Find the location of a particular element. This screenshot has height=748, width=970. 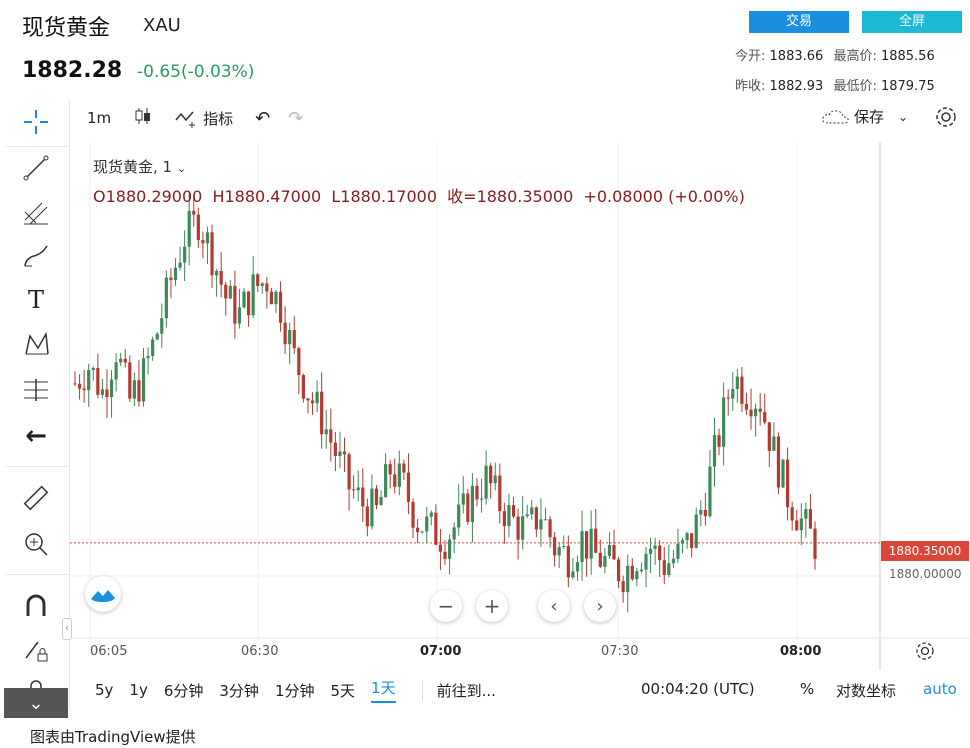

measure-icon is located at coordinates (36, 390).